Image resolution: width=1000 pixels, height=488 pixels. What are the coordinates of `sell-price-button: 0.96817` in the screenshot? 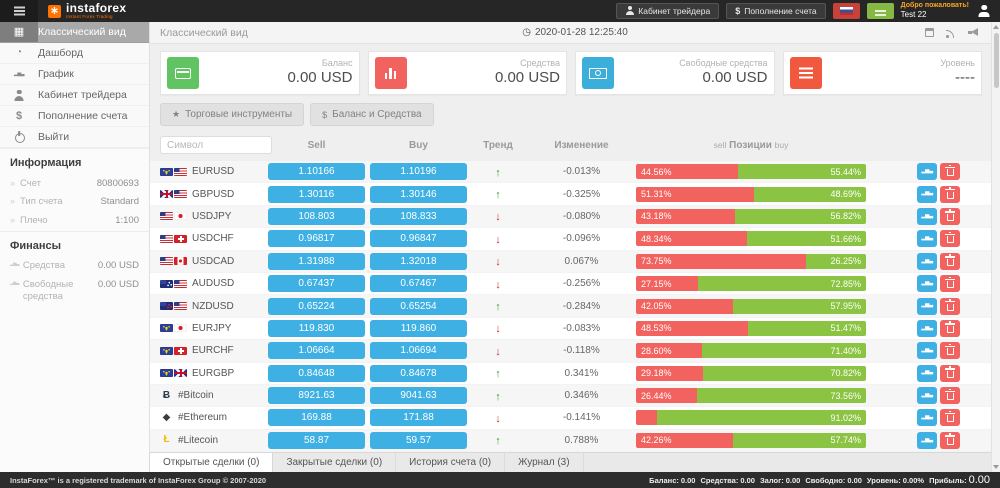 It's located at (316, 239).